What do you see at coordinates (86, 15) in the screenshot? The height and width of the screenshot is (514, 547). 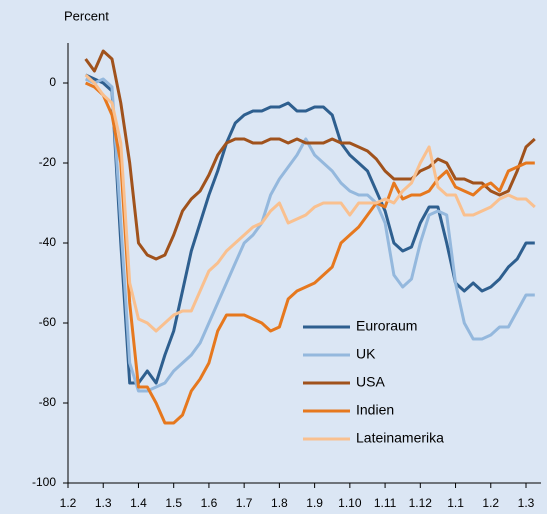 I see `y-axis-label: Percent` at bounding box center [86, 15].